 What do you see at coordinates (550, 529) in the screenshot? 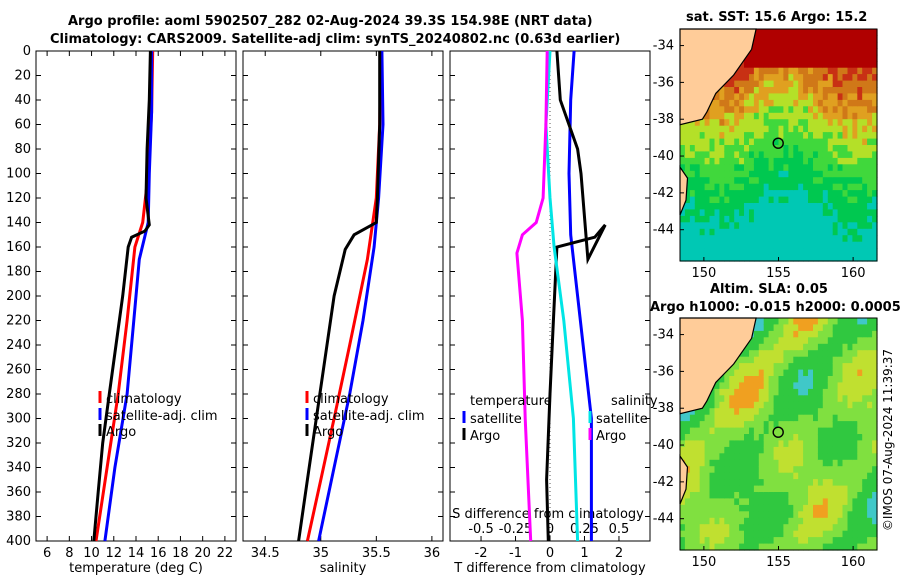
I see `s-tick-label: 0` at bounding box center [550, 529].